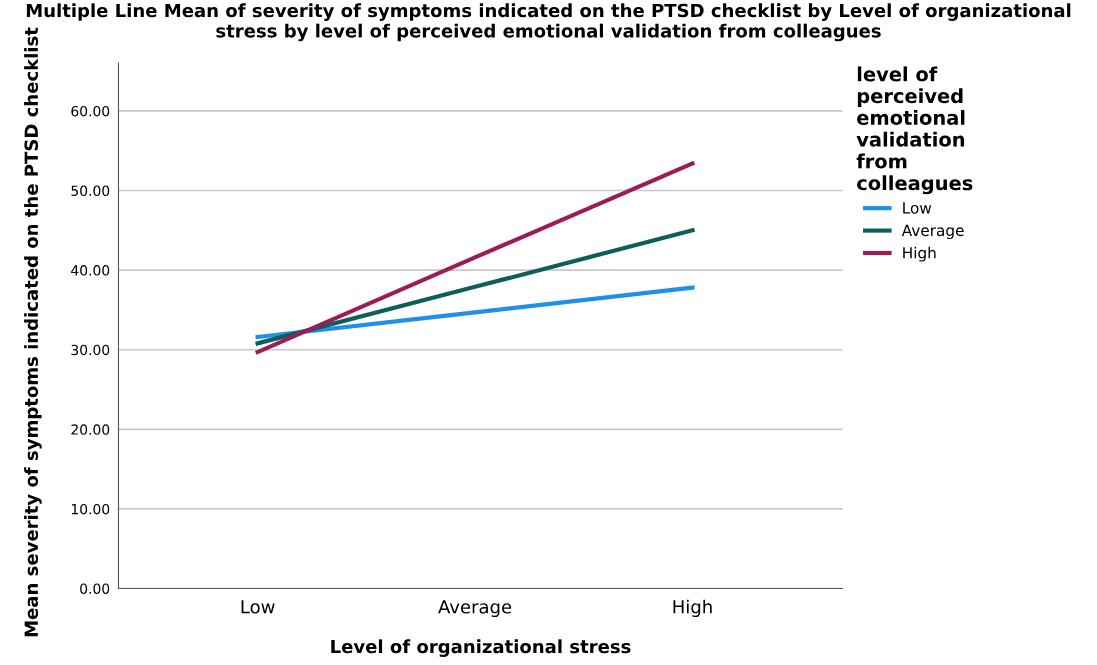 The width and height of the screenshot is (1097, 665). I want to click on x-tick-label: High, so click(692, 608).